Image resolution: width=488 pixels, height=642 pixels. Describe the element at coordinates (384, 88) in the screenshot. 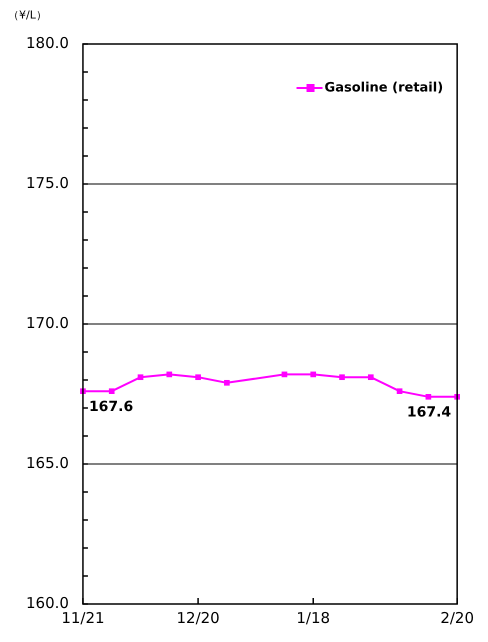

I see `legend-label: Gasoline (retail)` at that location.